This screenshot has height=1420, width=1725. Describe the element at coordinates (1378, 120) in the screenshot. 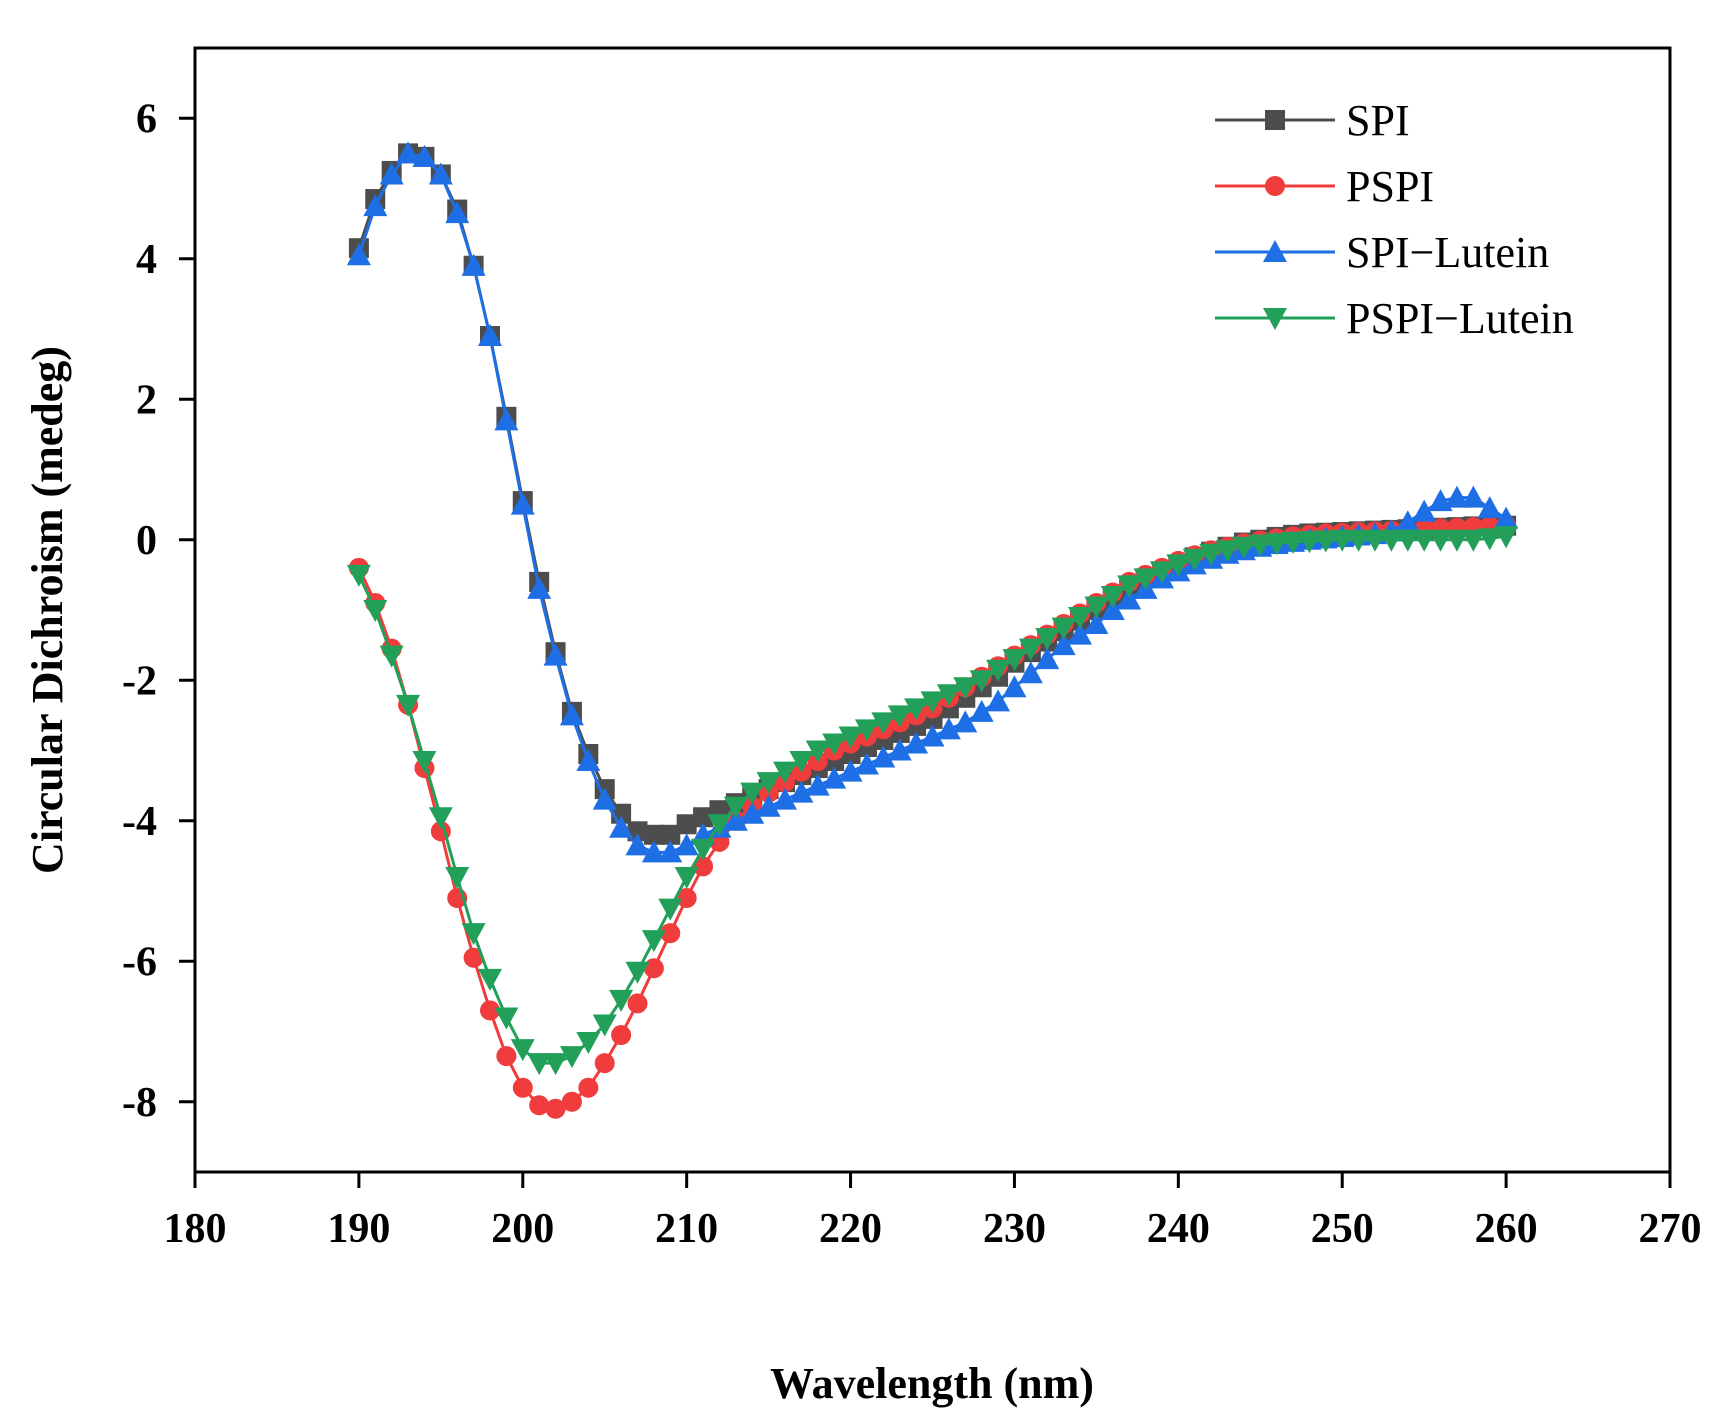

I see `legend-label: SPI` at that location.